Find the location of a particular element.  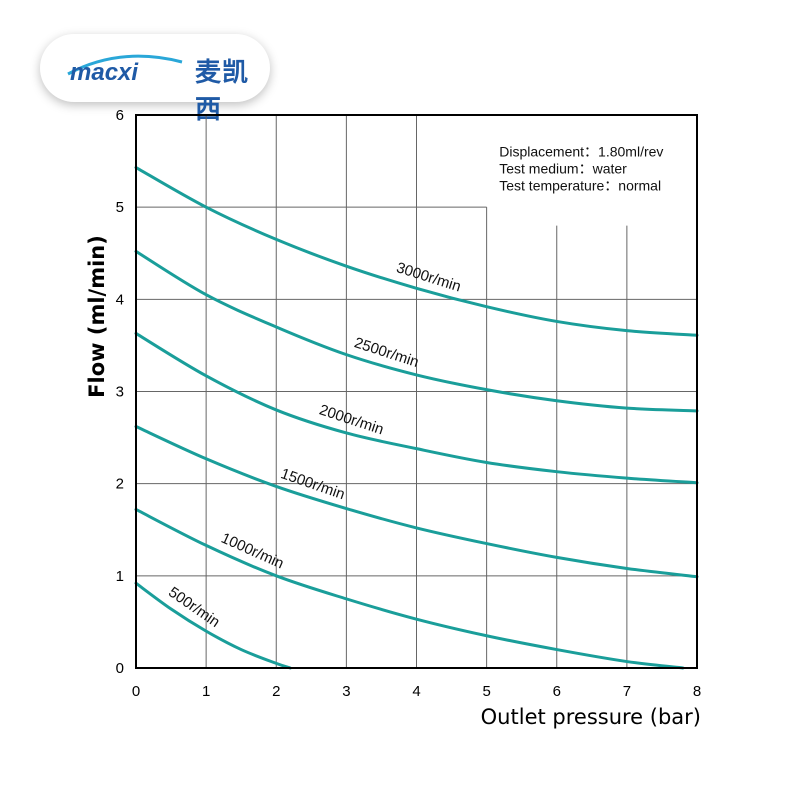

x-axis-title: Outlet pressure (bar) is located at coordinates (591, 717).